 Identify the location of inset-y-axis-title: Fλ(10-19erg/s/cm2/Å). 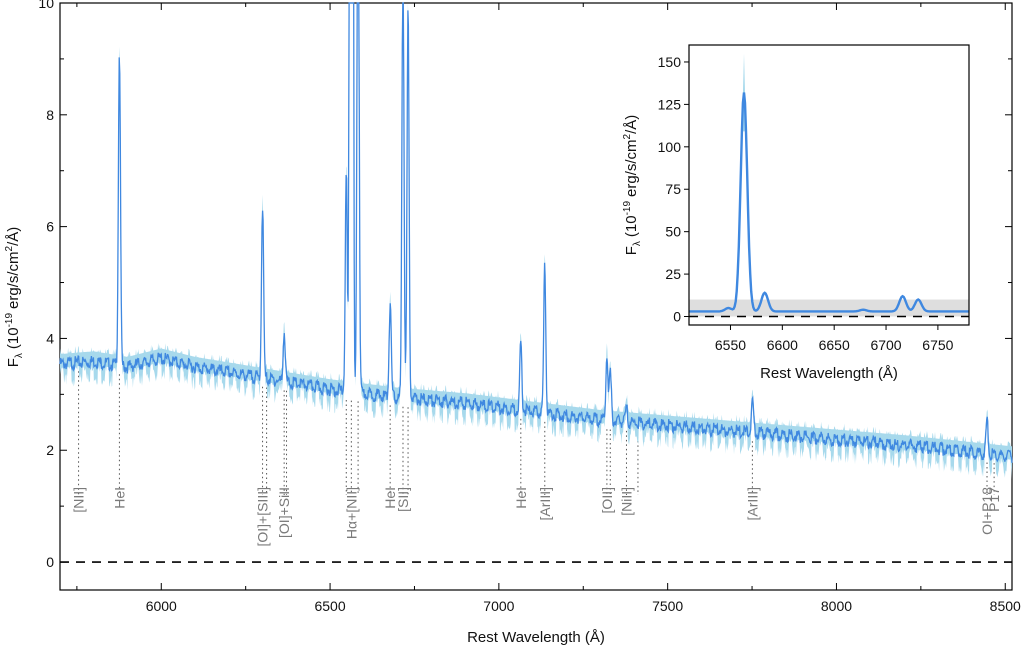
(632, 185).